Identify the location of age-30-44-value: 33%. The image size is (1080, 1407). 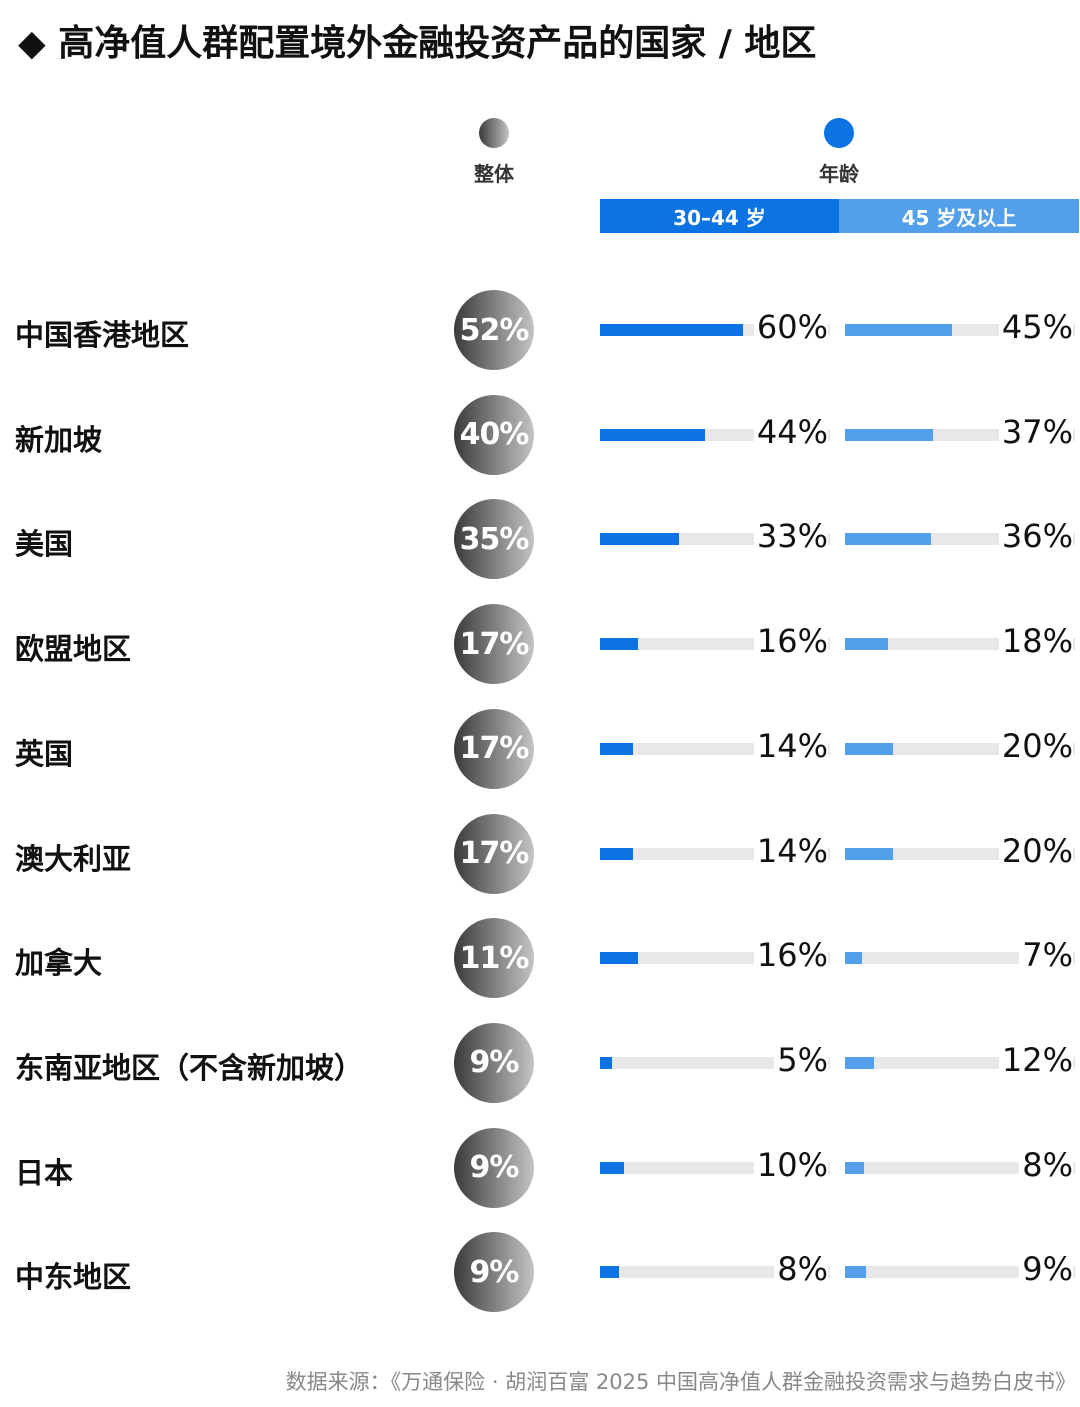
(790, 536).